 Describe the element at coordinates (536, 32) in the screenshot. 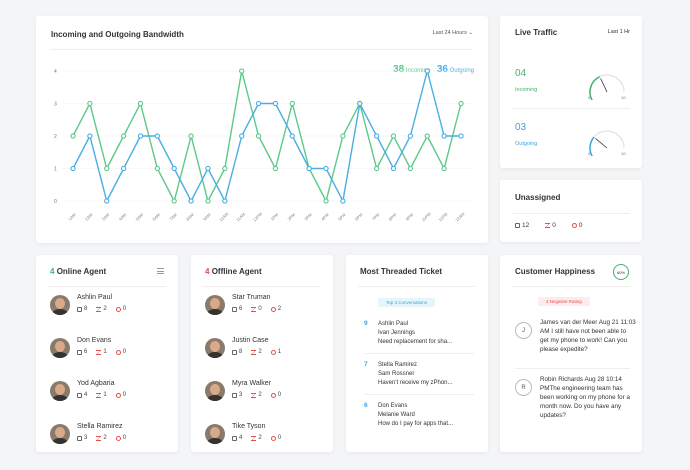

I see `live-traffic-title: Live Traffic` at that location.